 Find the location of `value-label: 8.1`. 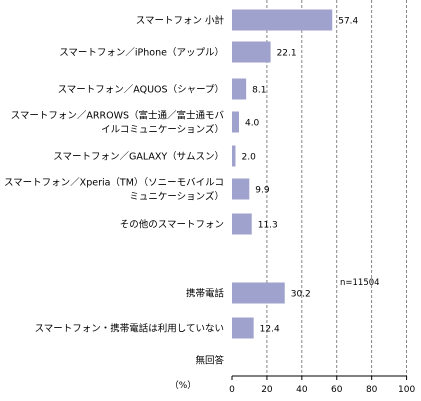

value-label: 8.1 is located at coordinates (259, 91).